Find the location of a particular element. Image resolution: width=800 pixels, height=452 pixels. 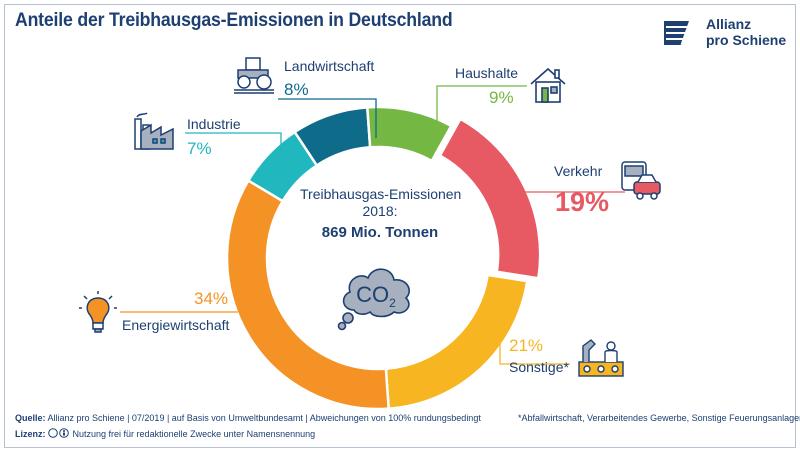

pct-haushalte: 9% is located at coordinates (501, 97).